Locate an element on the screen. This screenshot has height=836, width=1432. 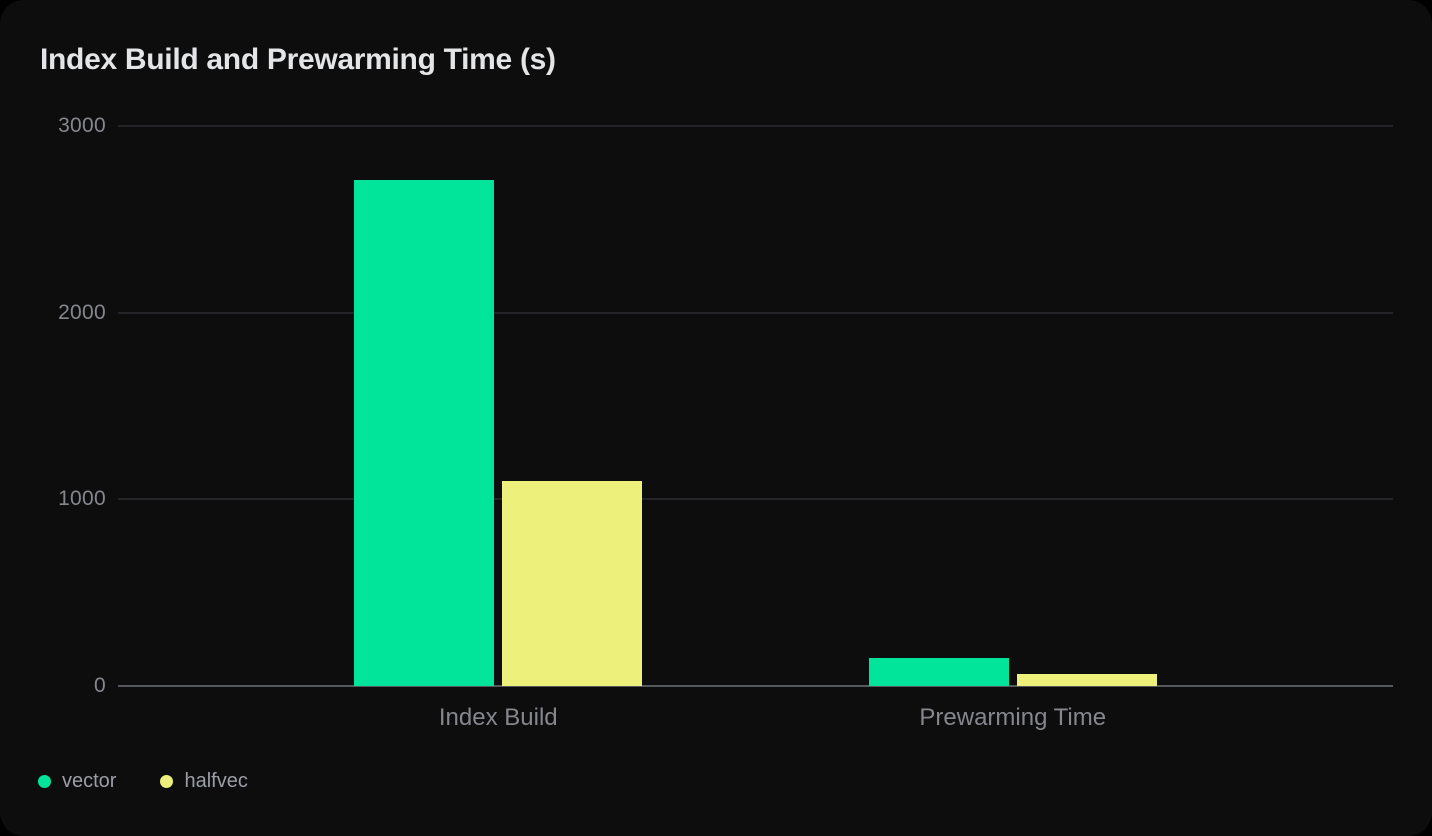
x-category-label-prewarming-time: Prewarming Time is located at coordinates (1013, 717).